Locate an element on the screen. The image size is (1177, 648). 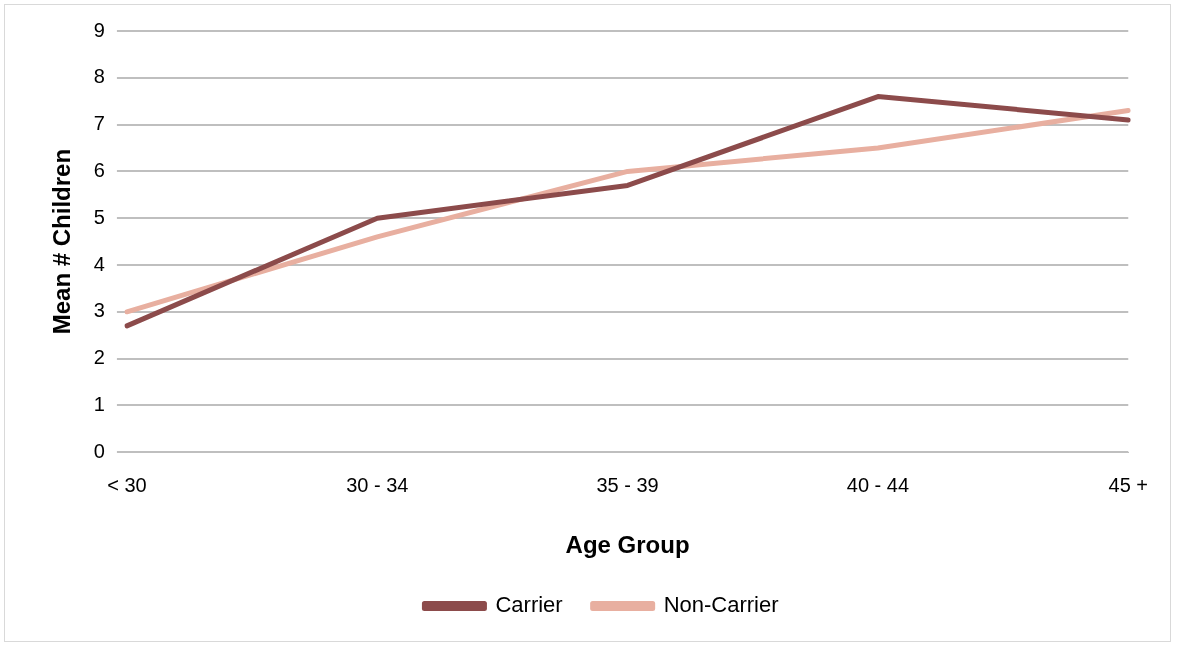
y-tick-label: 5 is located at coordinates (99, 216).